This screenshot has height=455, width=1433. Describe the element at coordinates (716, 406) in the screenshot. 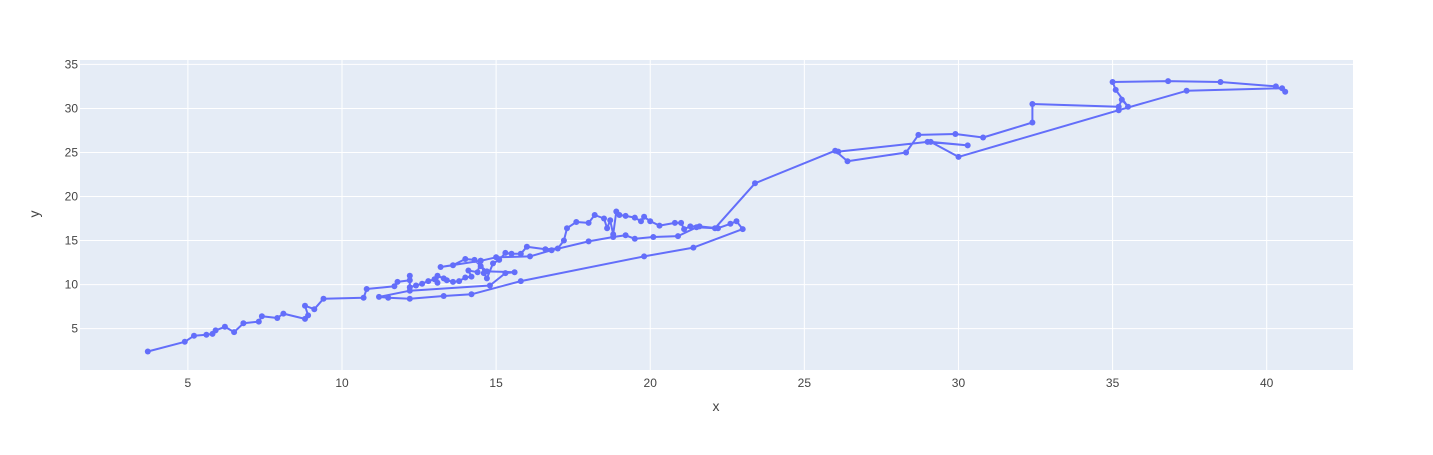

I see `x-axis-title: x` at that location.